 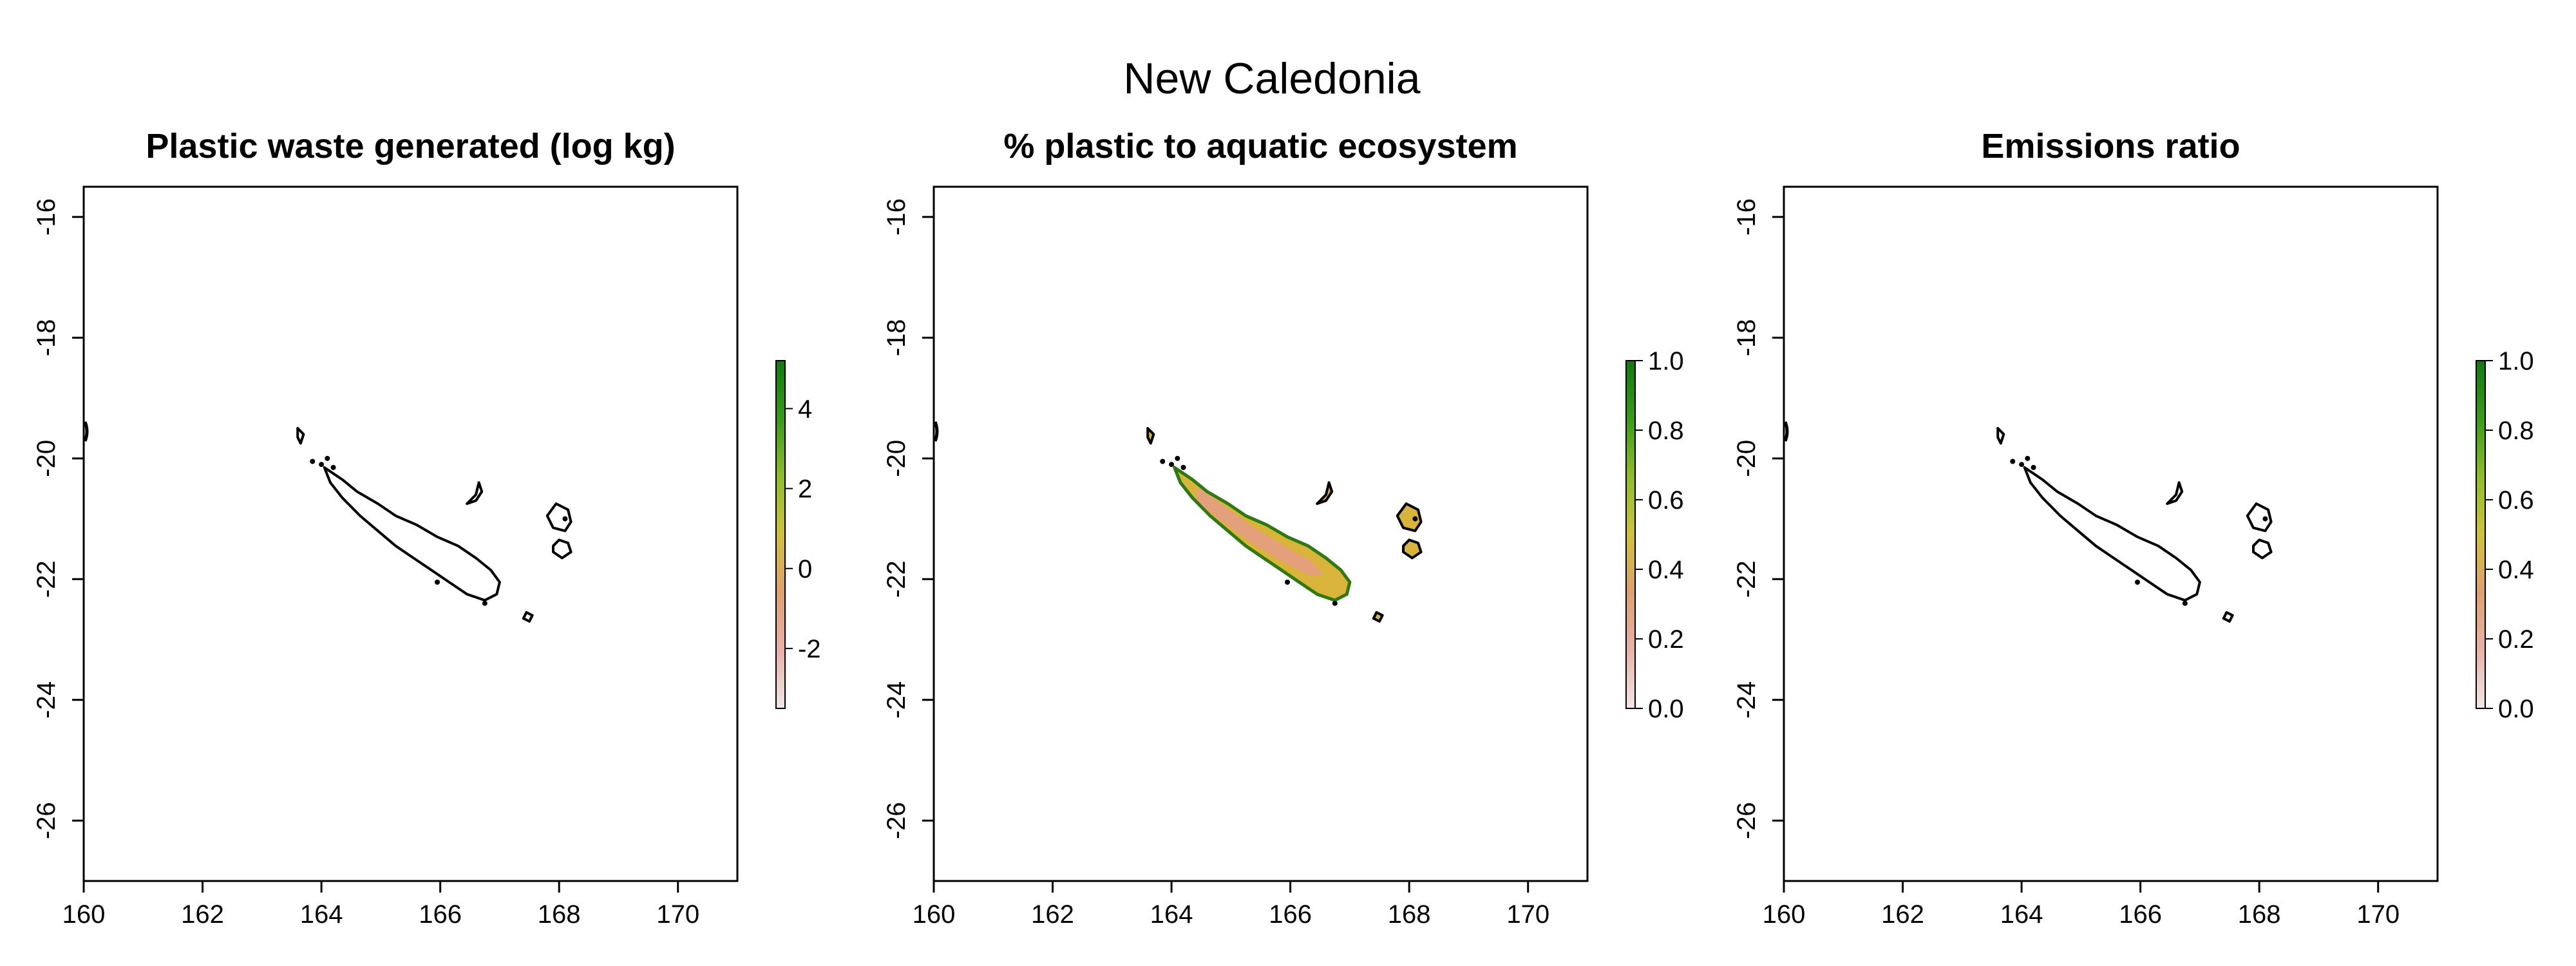 What do you see at coordinates (2110, 147) in the screenshot?
I see `panel-title: Emissions ratio` at bounding box center [2110, 147].